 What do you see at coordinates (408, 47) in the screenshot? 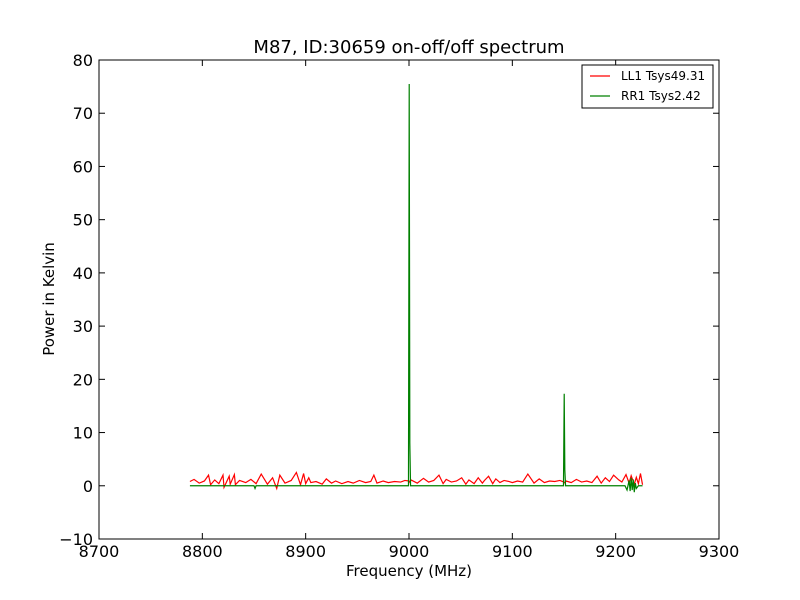
I see `chart-title: M87, ID:30659 on-off/off spectrum` at bounding box center [408, 47].